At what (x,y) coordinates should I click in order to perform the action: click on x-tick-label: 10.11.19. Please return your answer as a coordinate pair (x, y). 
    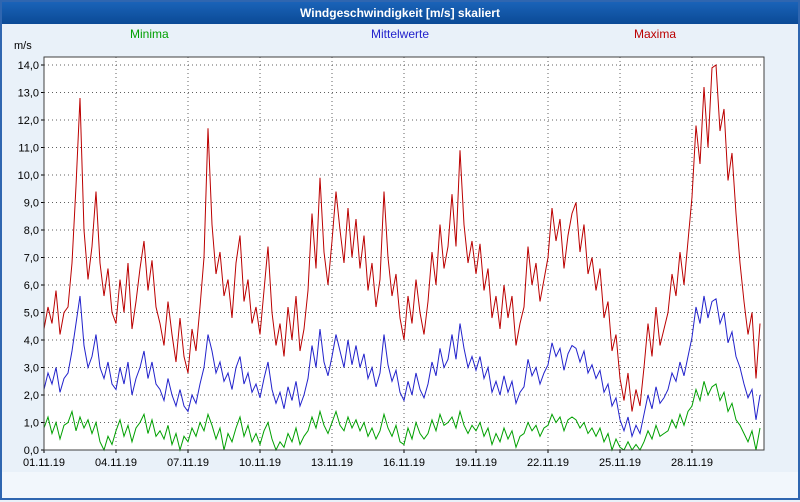
    Looking at the image, I should click on (260, 463).